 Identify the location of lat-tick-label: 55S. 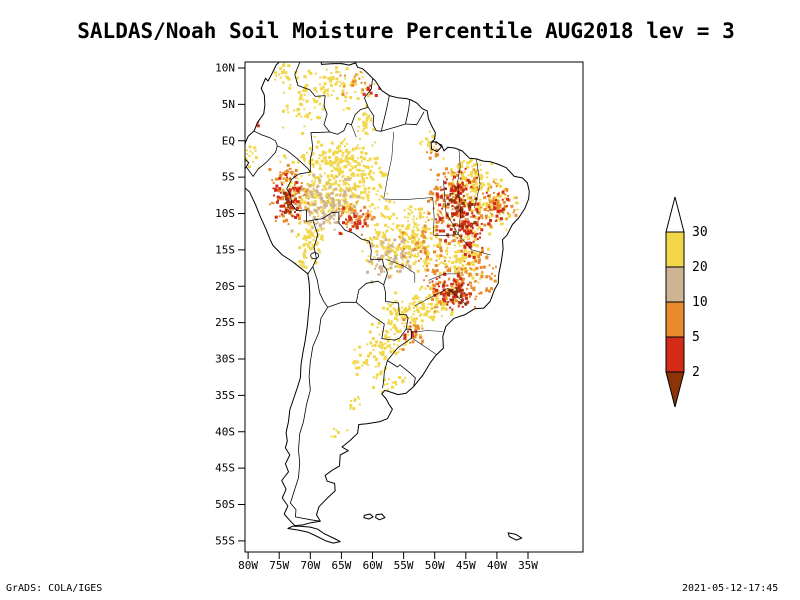
(225, 540).